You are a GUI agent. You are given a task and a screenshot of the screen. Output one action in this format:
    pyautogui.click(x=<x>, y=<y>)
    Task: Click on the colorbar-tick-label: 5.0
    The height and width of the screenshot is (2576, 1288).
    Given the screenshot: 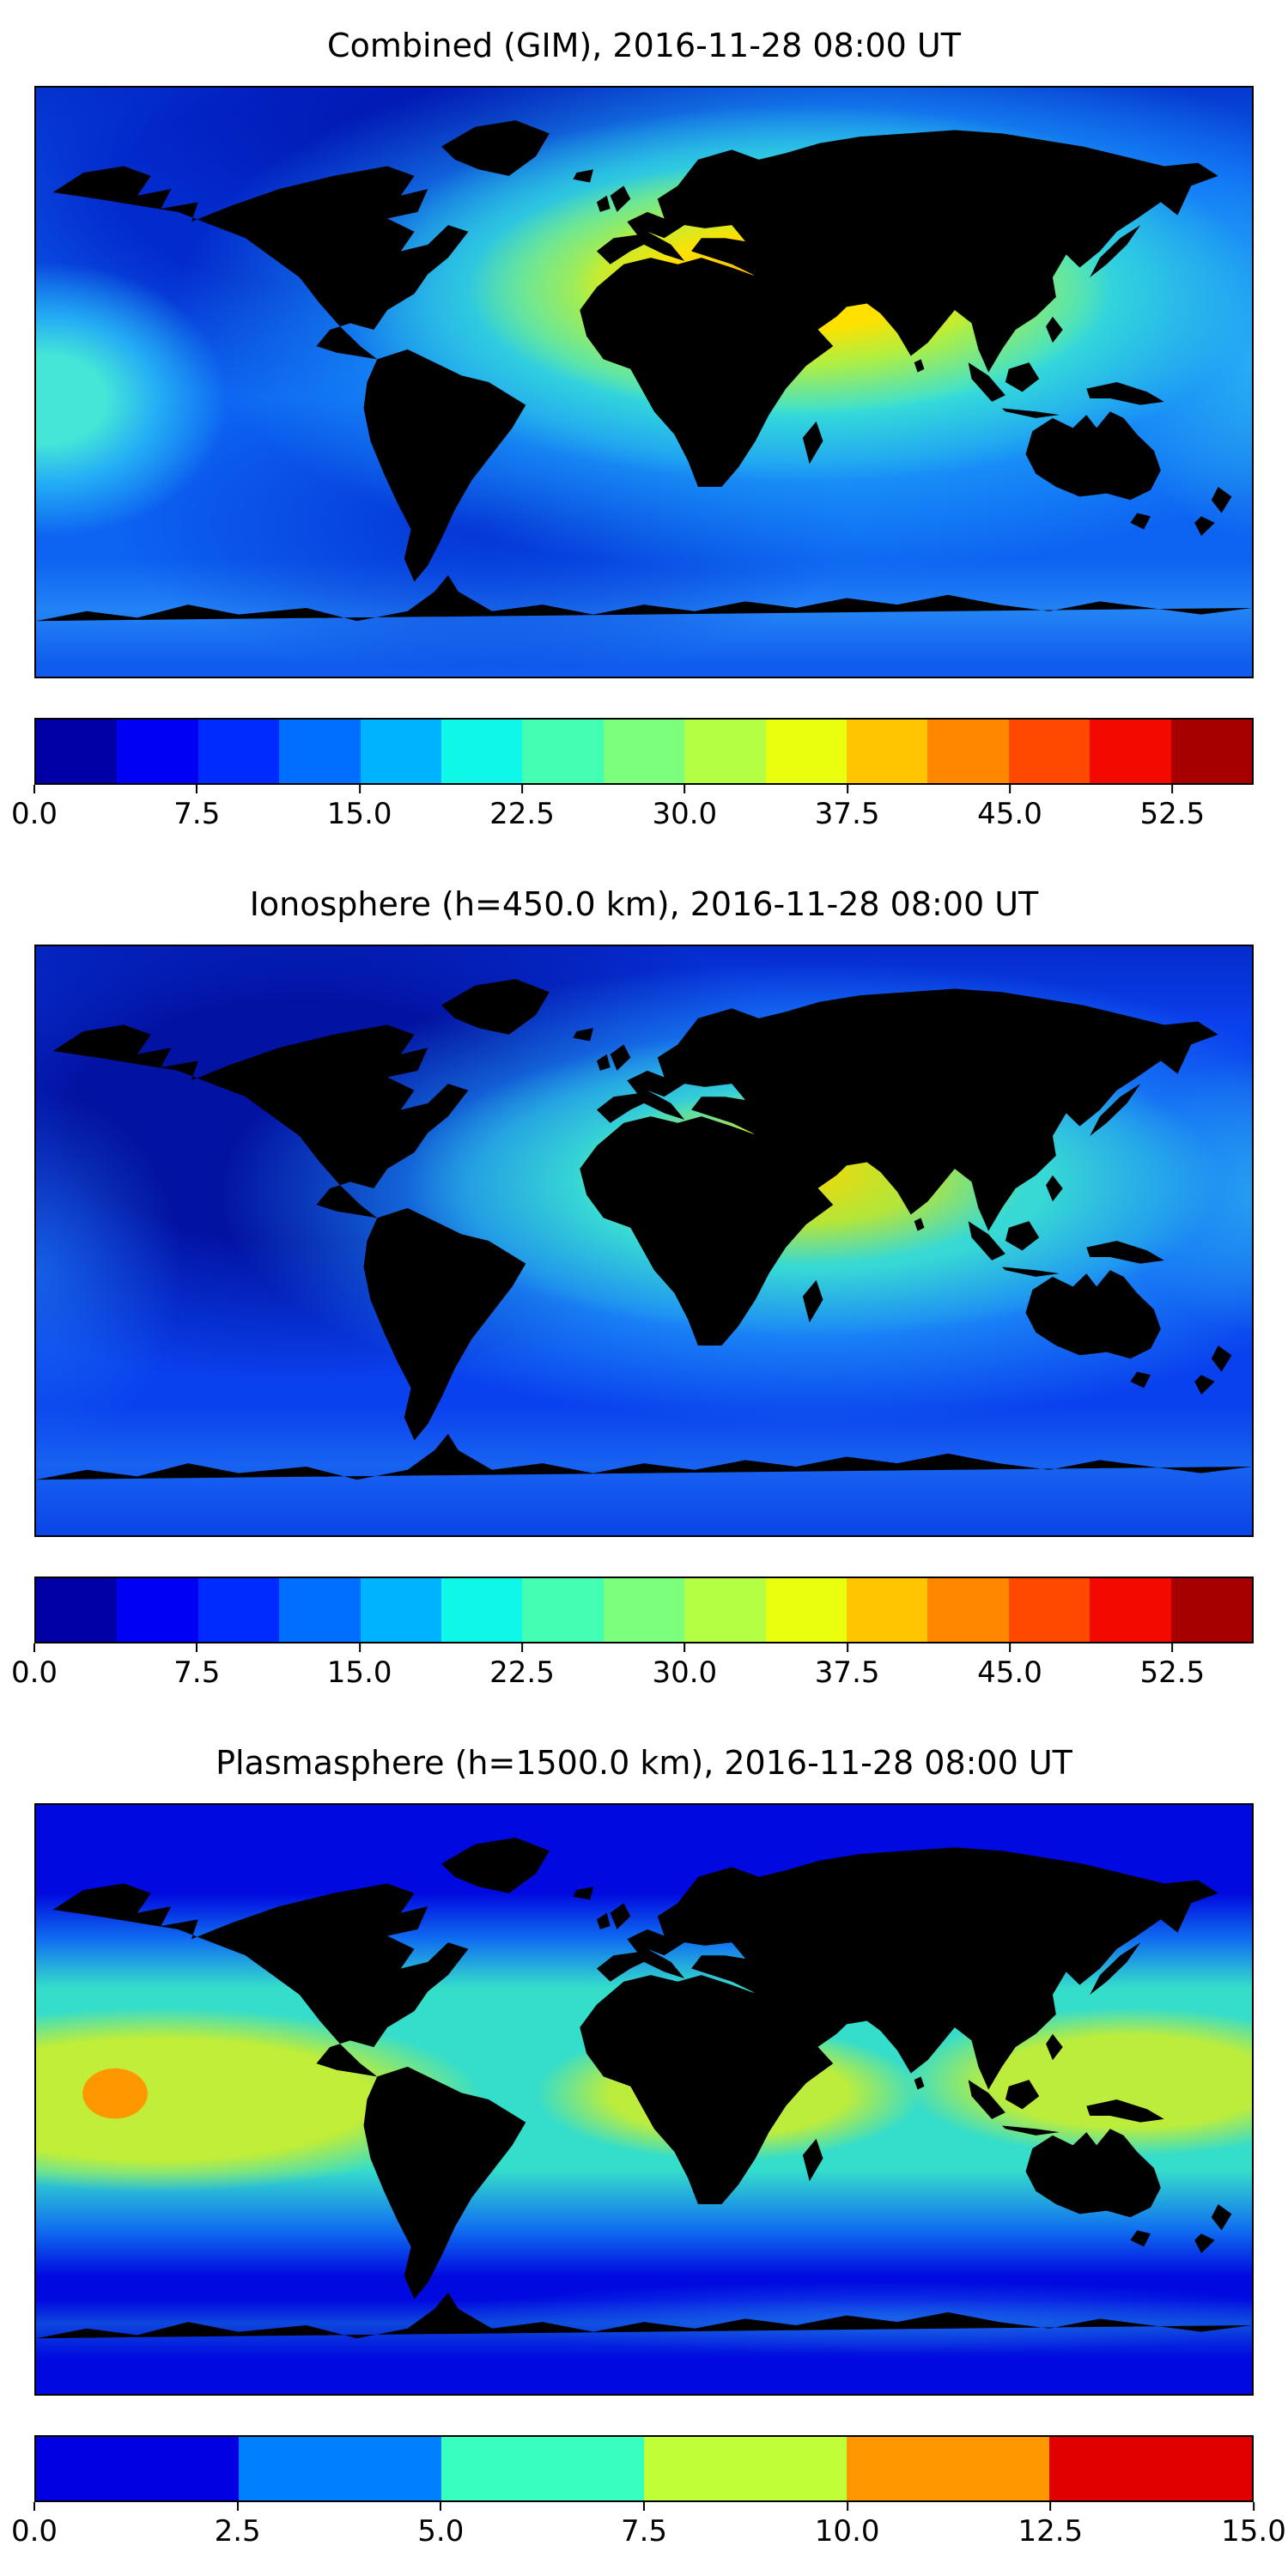 What is the action you would take?
    pyautogui.click(x=441, y=2531)
    